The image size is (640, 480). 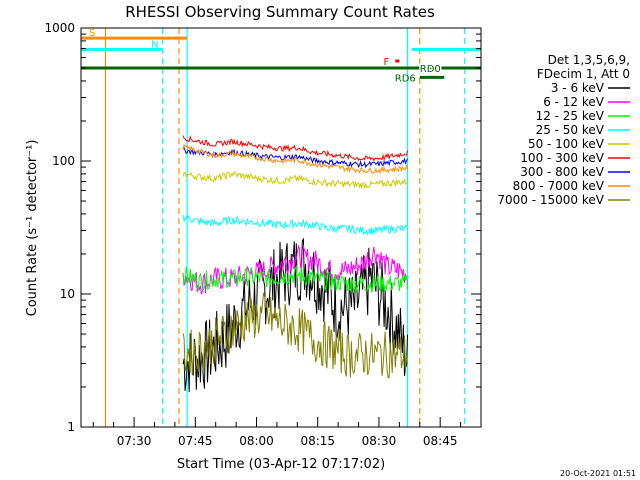 I want to click on legend-entry-label: 50 - 100 keV, so click(x=566, y=144).